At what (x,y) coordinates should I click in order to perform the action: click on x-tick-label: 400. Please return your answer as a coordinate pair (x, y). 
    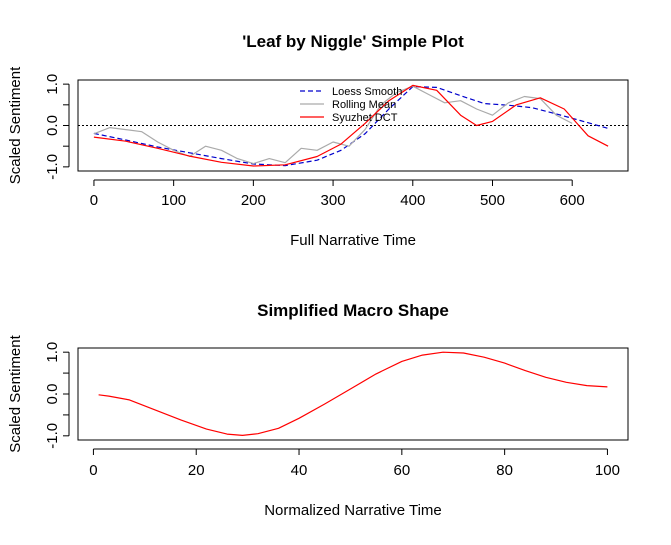
    Looking at the image, I should click on (412, 200).